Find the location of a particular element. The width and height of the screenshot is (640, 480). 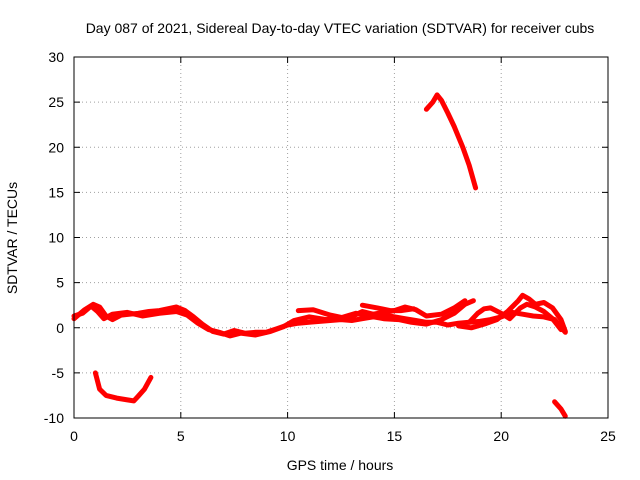

y-tick-label: 25 is located at coordinates (56, 102).